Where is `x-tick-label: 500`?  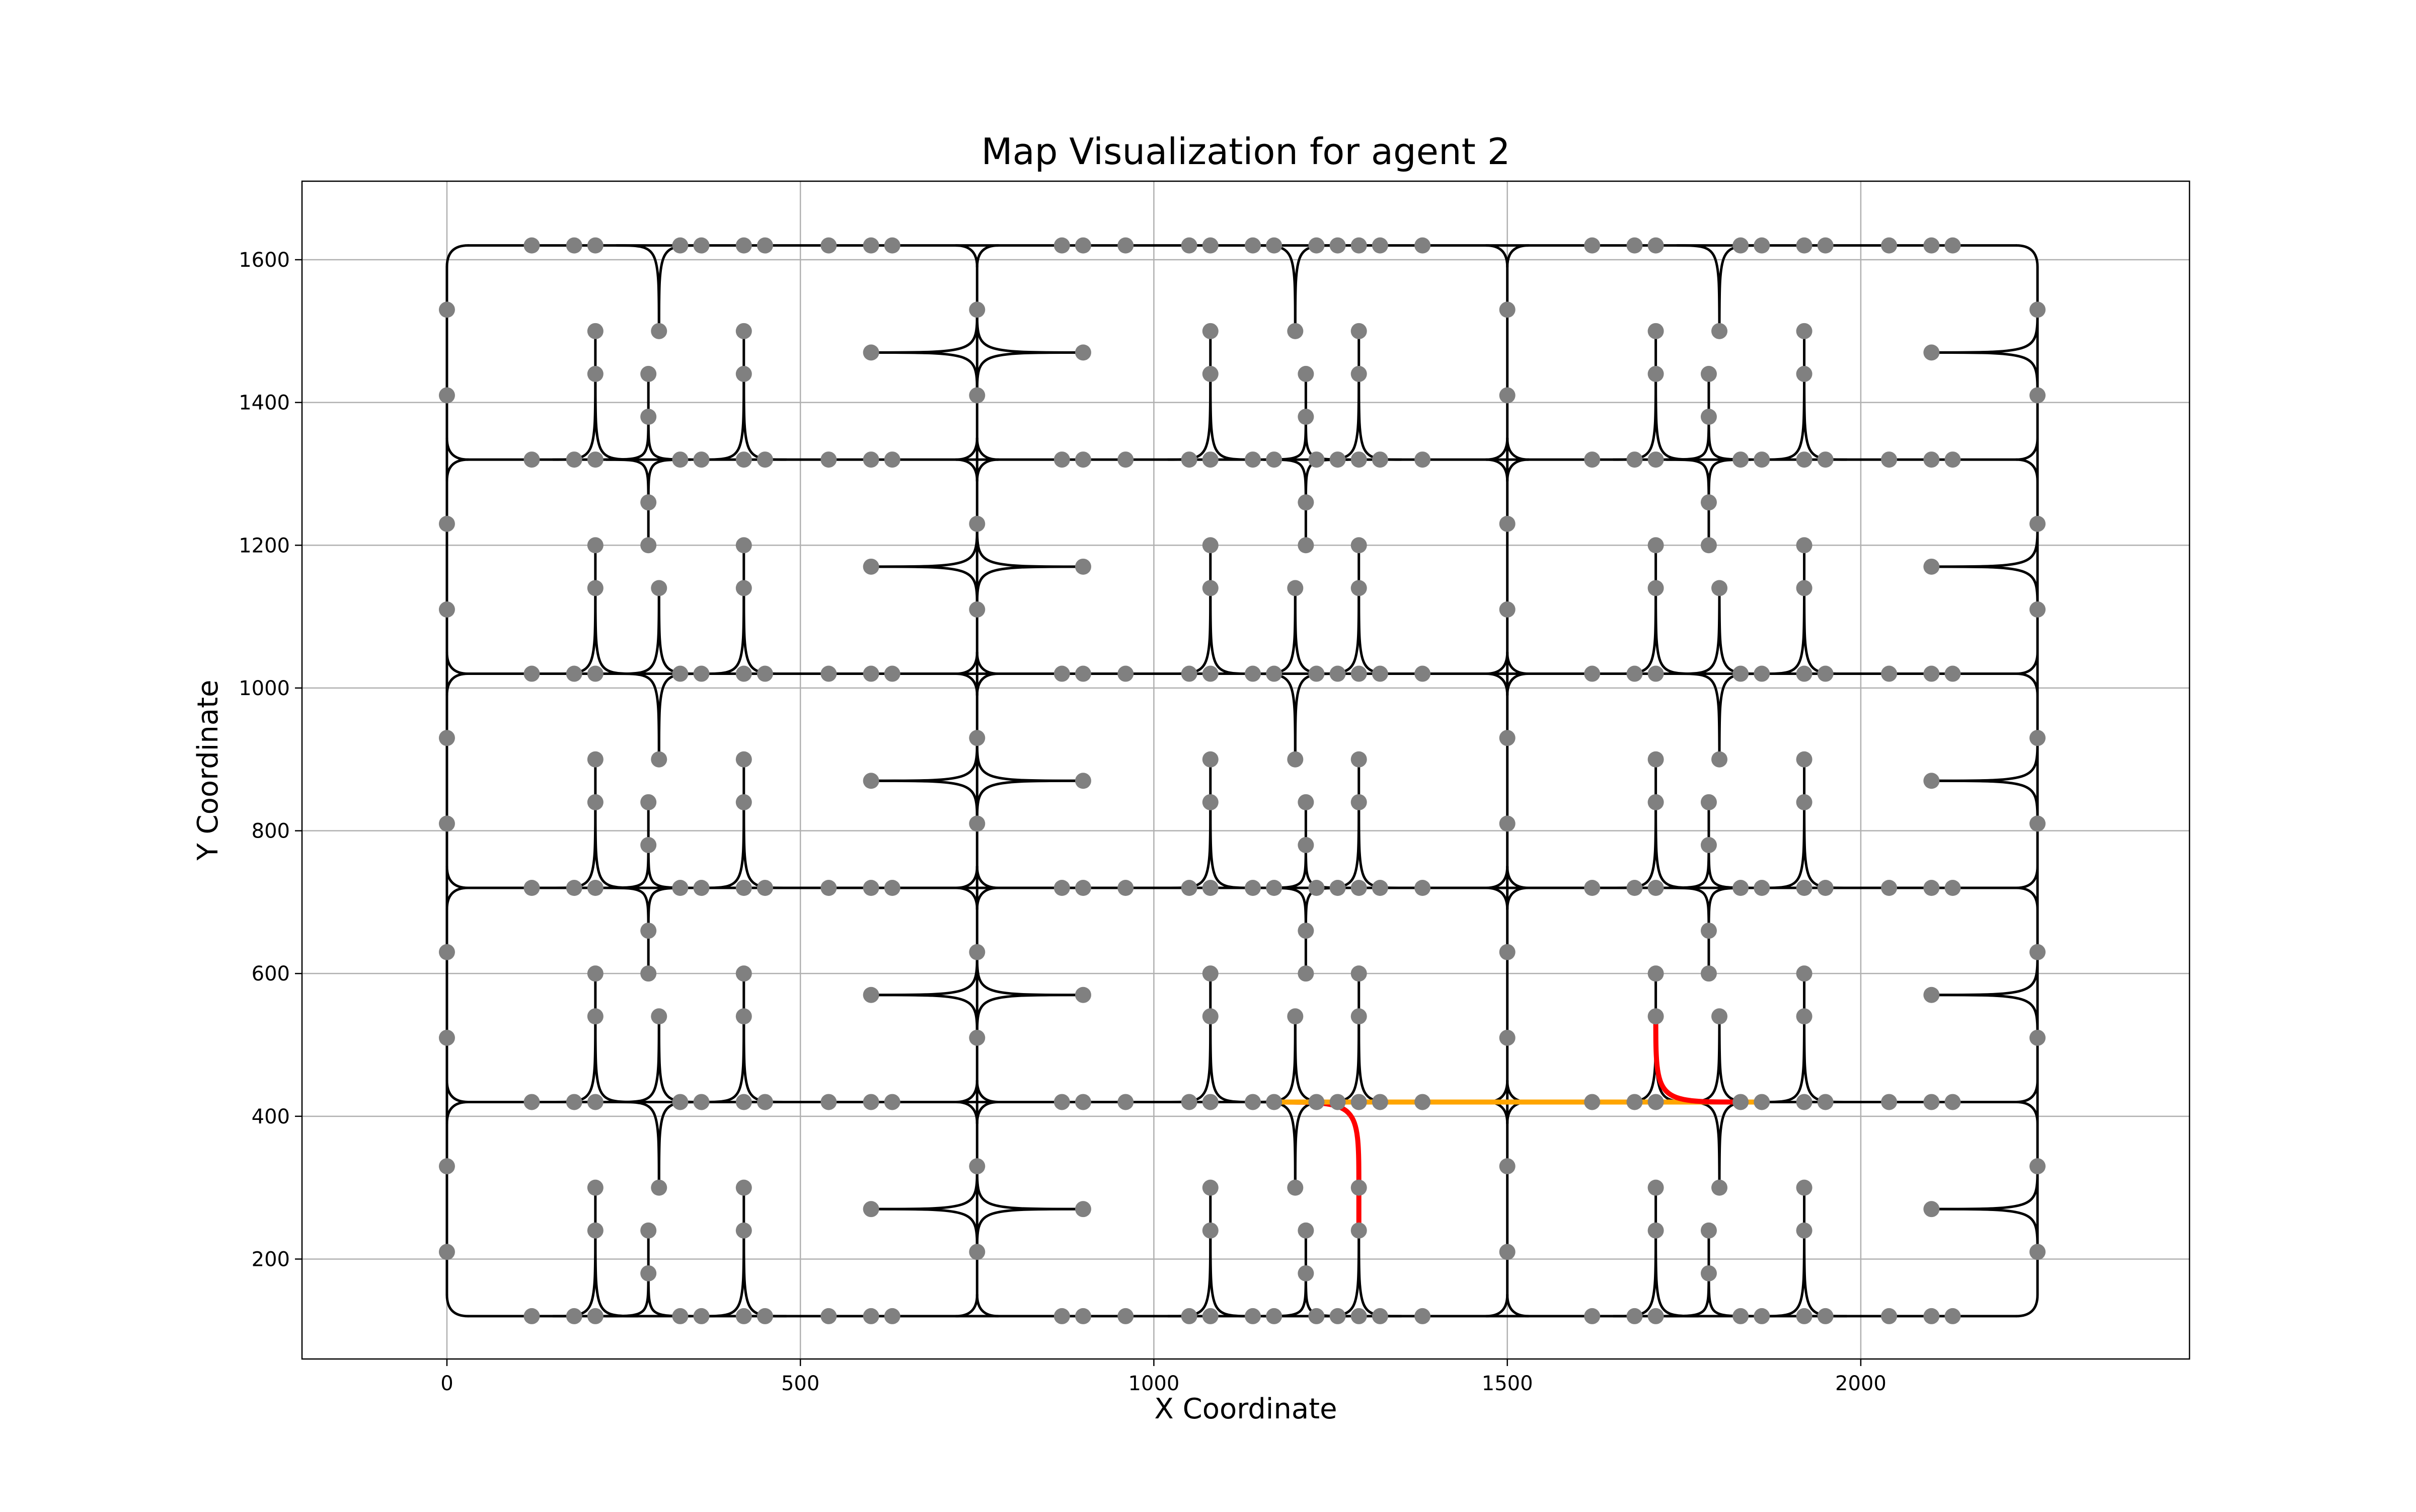 x-tick-label: 500 is located at coordinates (800, 1383).